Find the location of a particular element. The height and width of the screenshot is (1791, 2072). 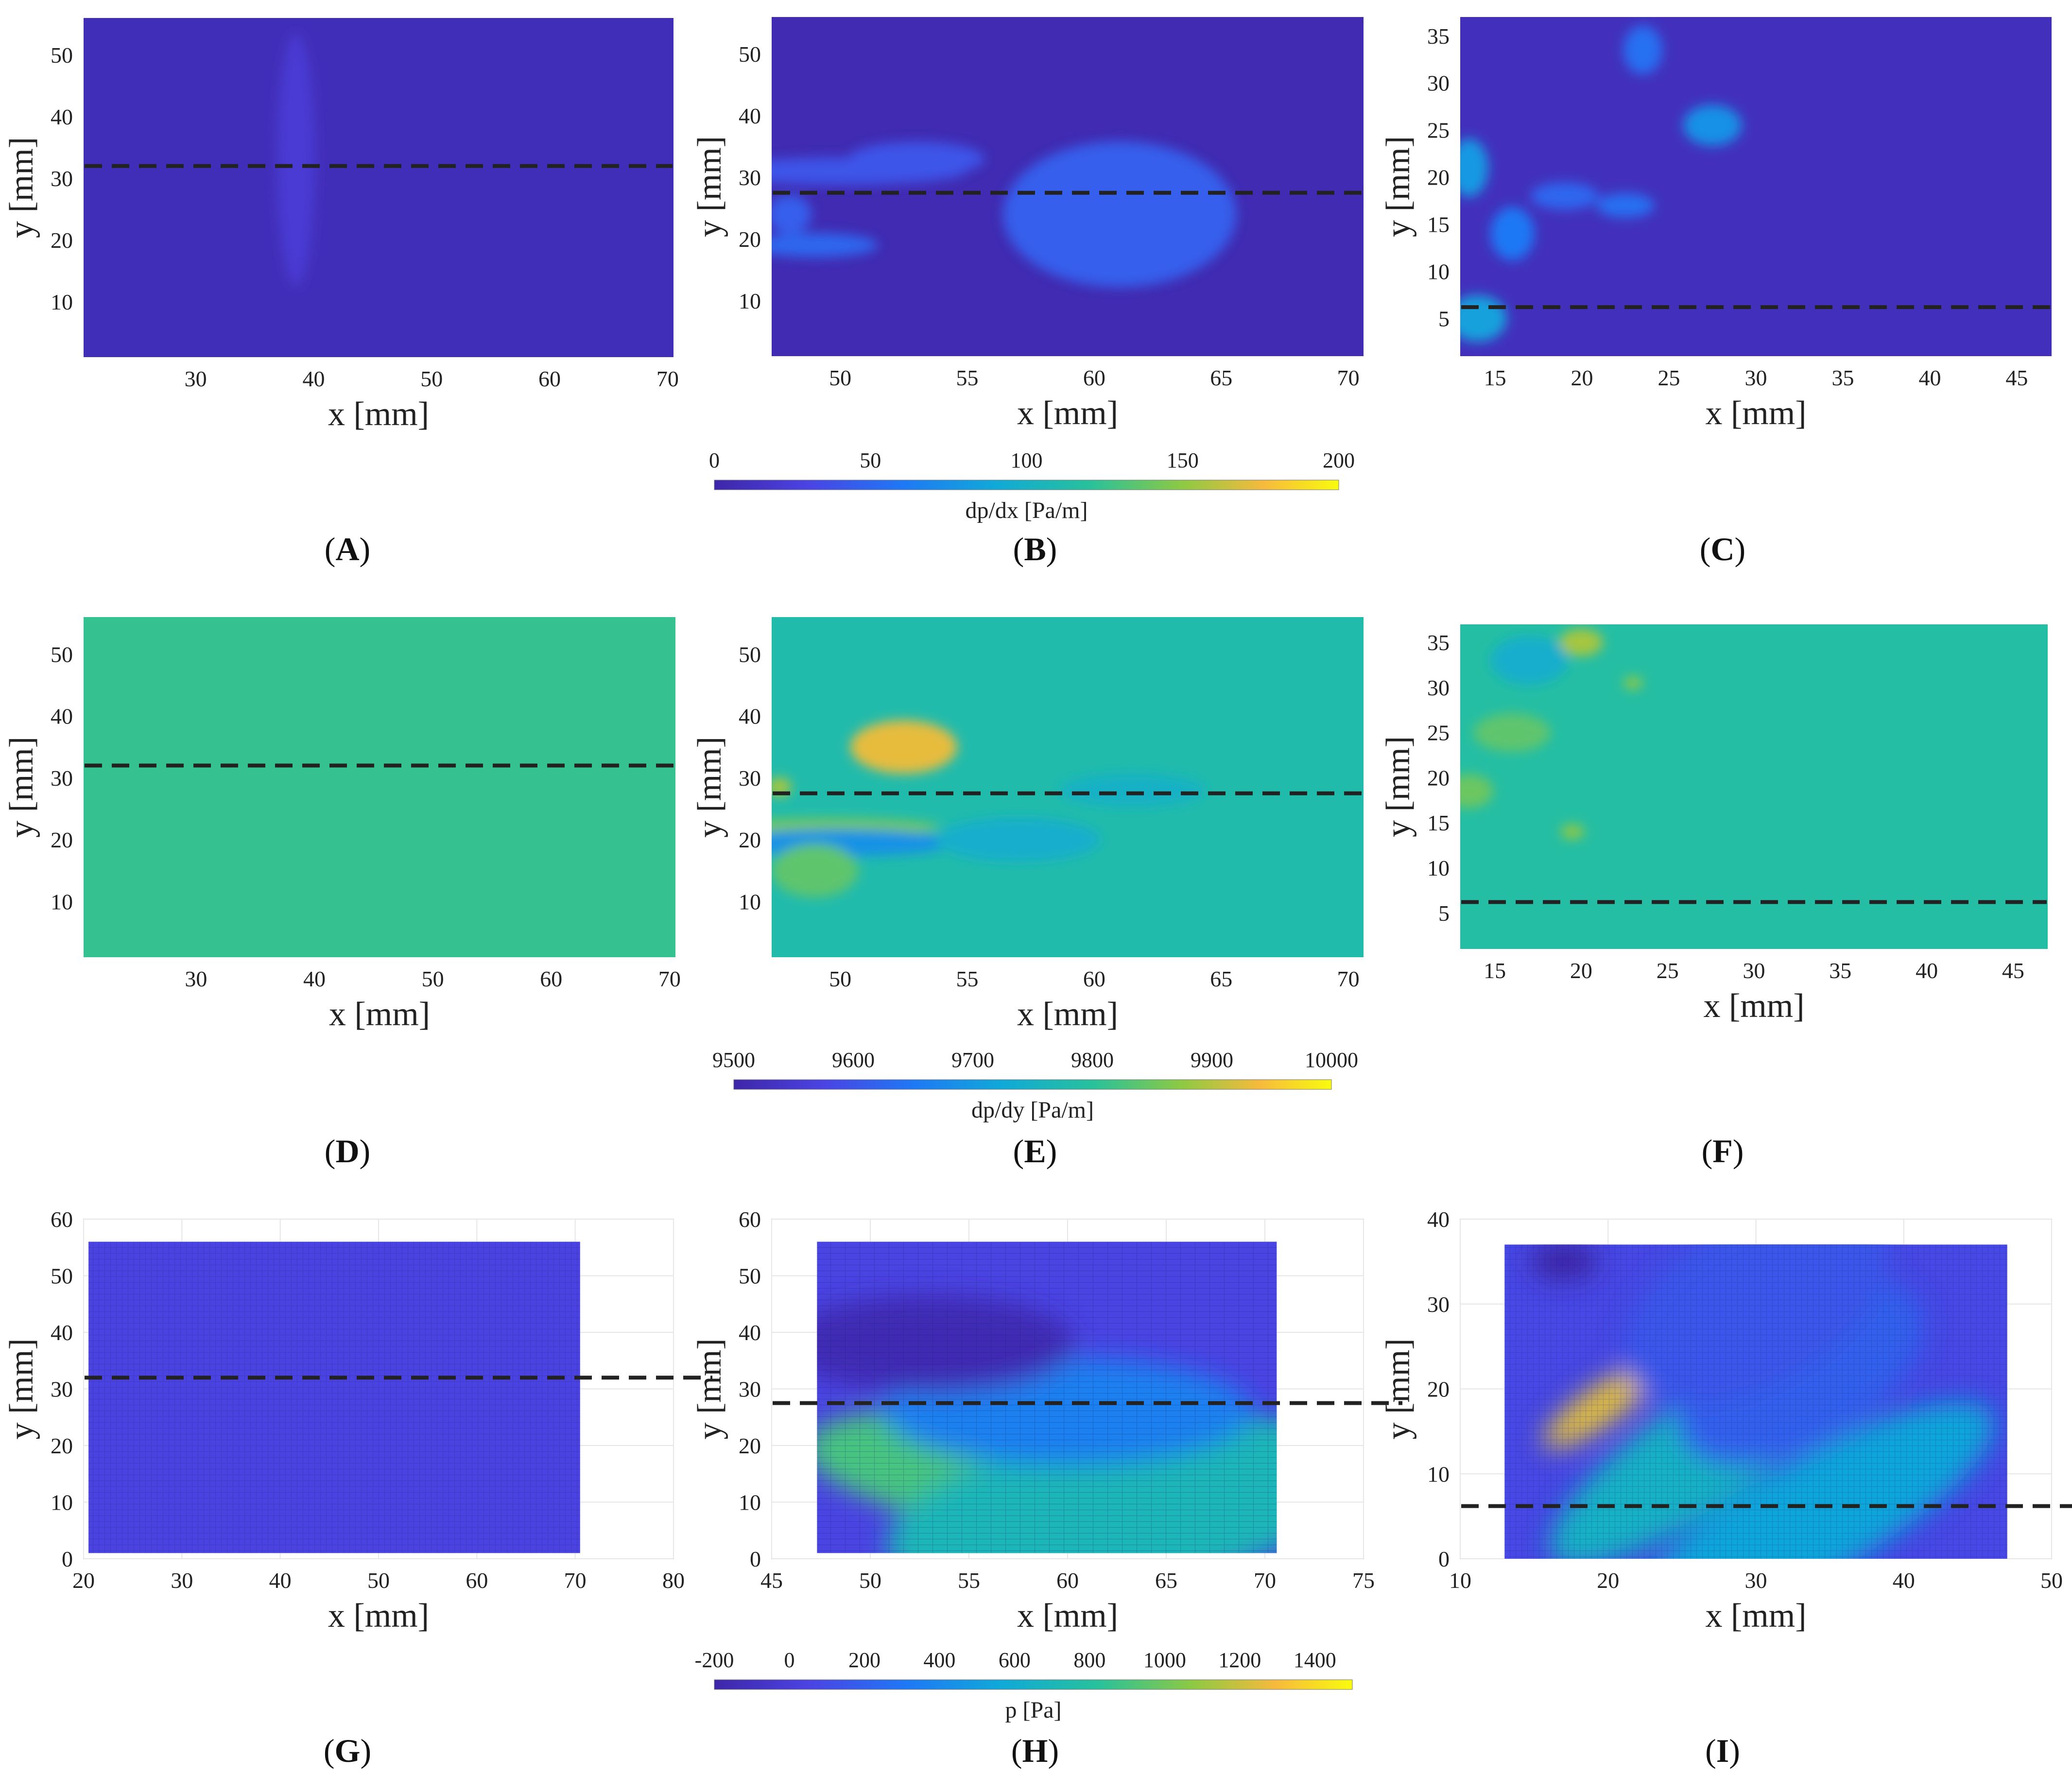

x-tick-label: 25 is located at coordinates (1669, 378).